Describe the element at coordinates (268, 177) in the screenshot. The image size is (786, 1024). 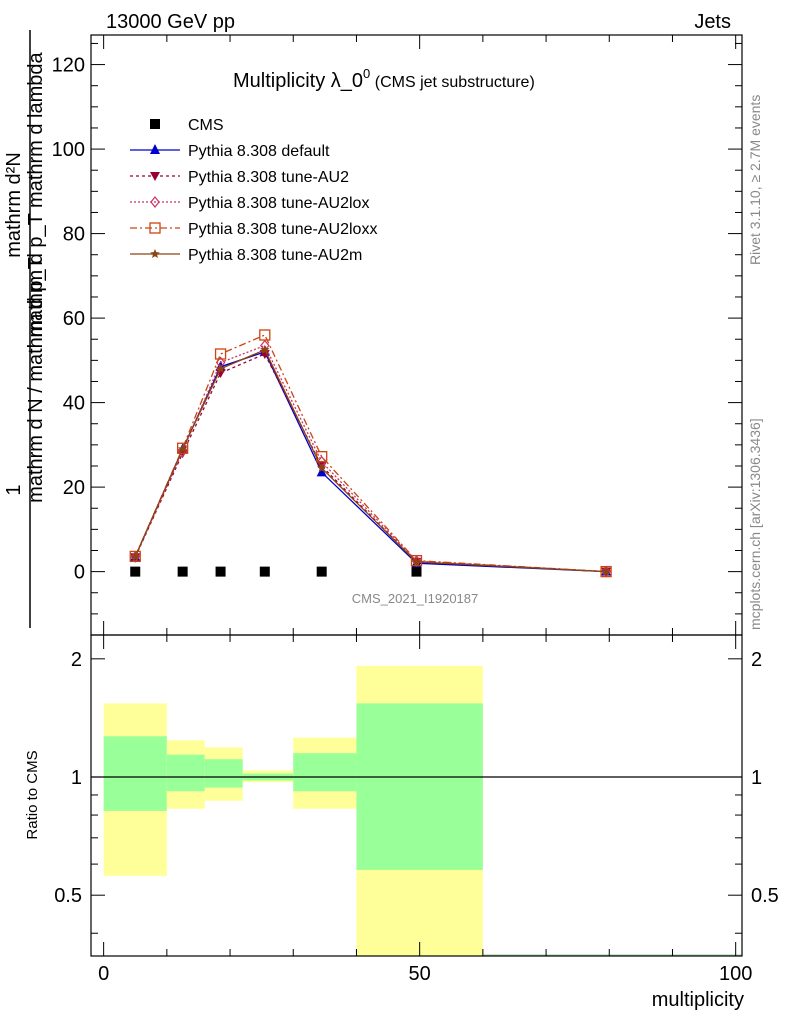
I see `legend-label: Pythia 8.308 tune-AU2` at that location.